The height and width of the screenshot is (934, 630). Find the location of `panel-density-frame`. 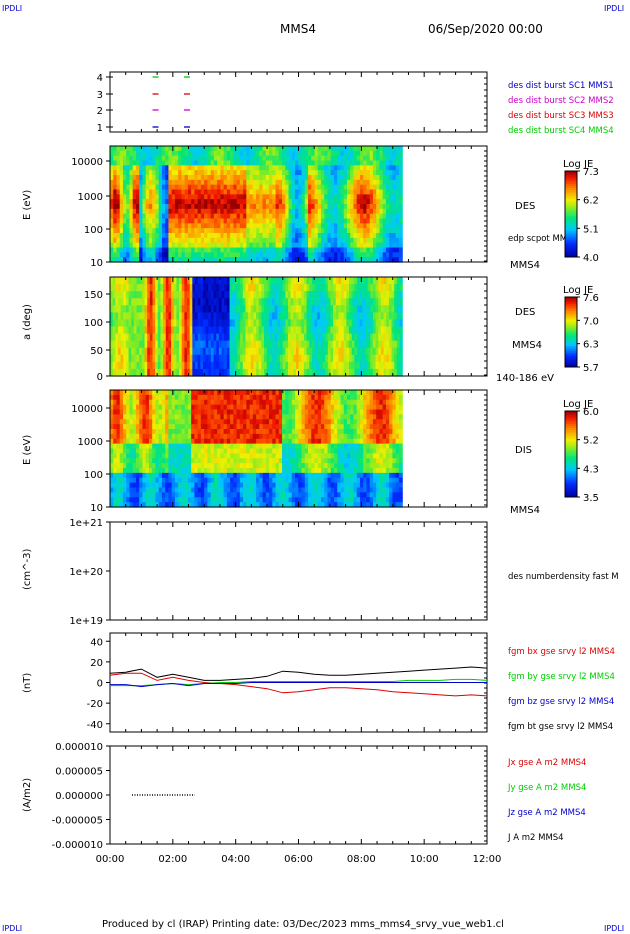

panel-density-frame is located at coordinates (298, 571).